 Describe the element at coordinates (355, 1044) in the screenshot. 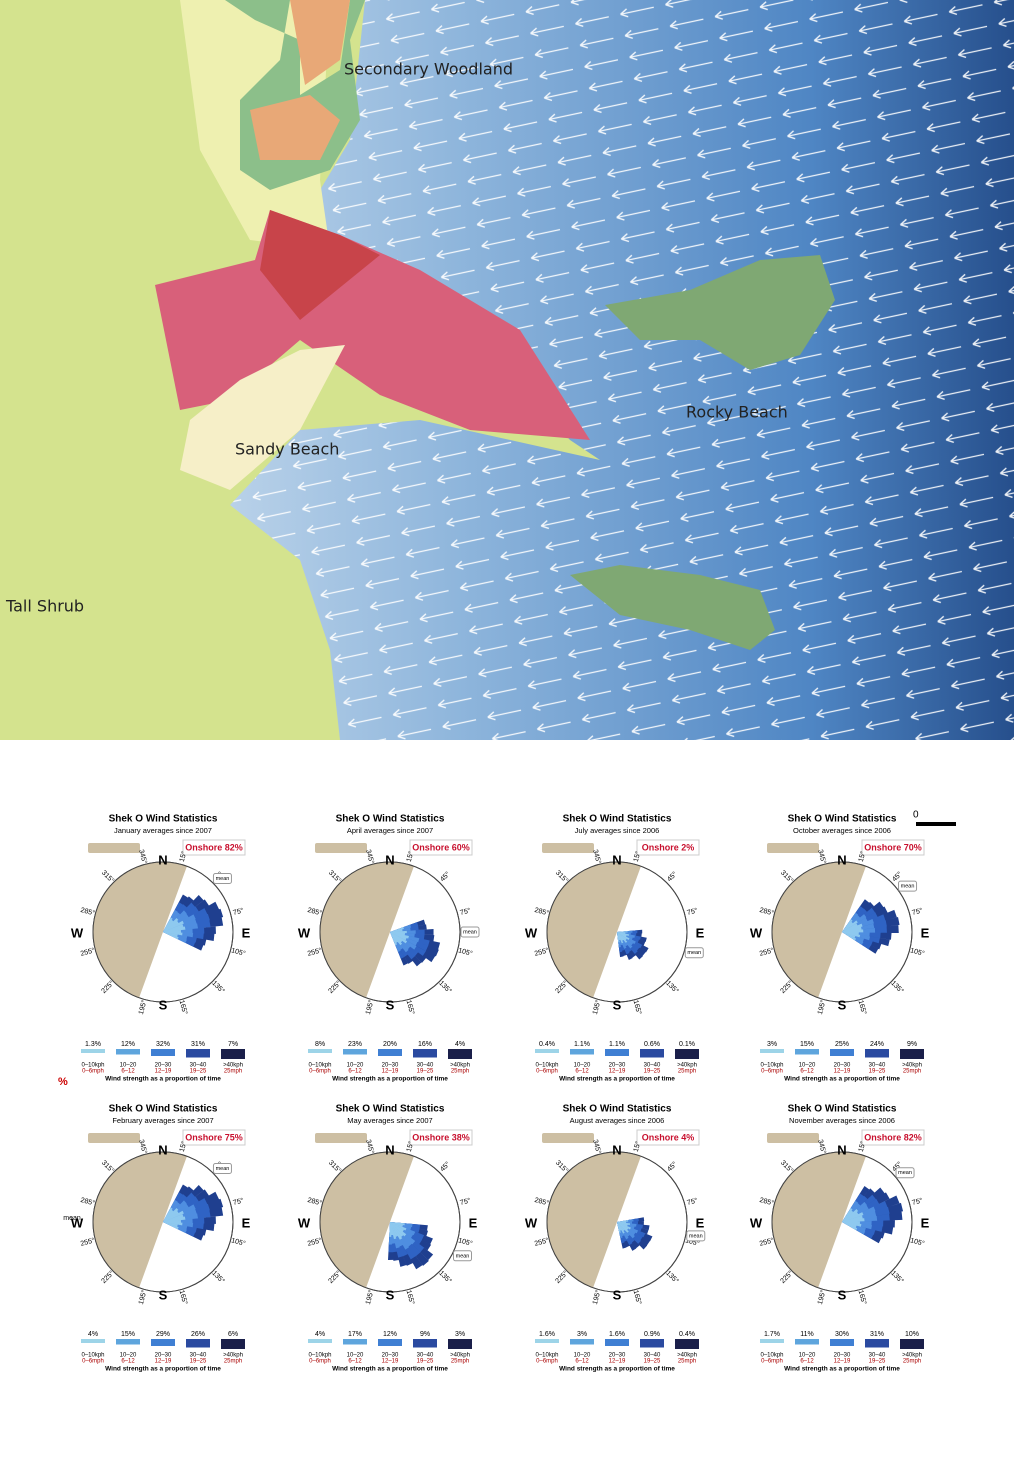

I see `share-label: 23%` at that location.